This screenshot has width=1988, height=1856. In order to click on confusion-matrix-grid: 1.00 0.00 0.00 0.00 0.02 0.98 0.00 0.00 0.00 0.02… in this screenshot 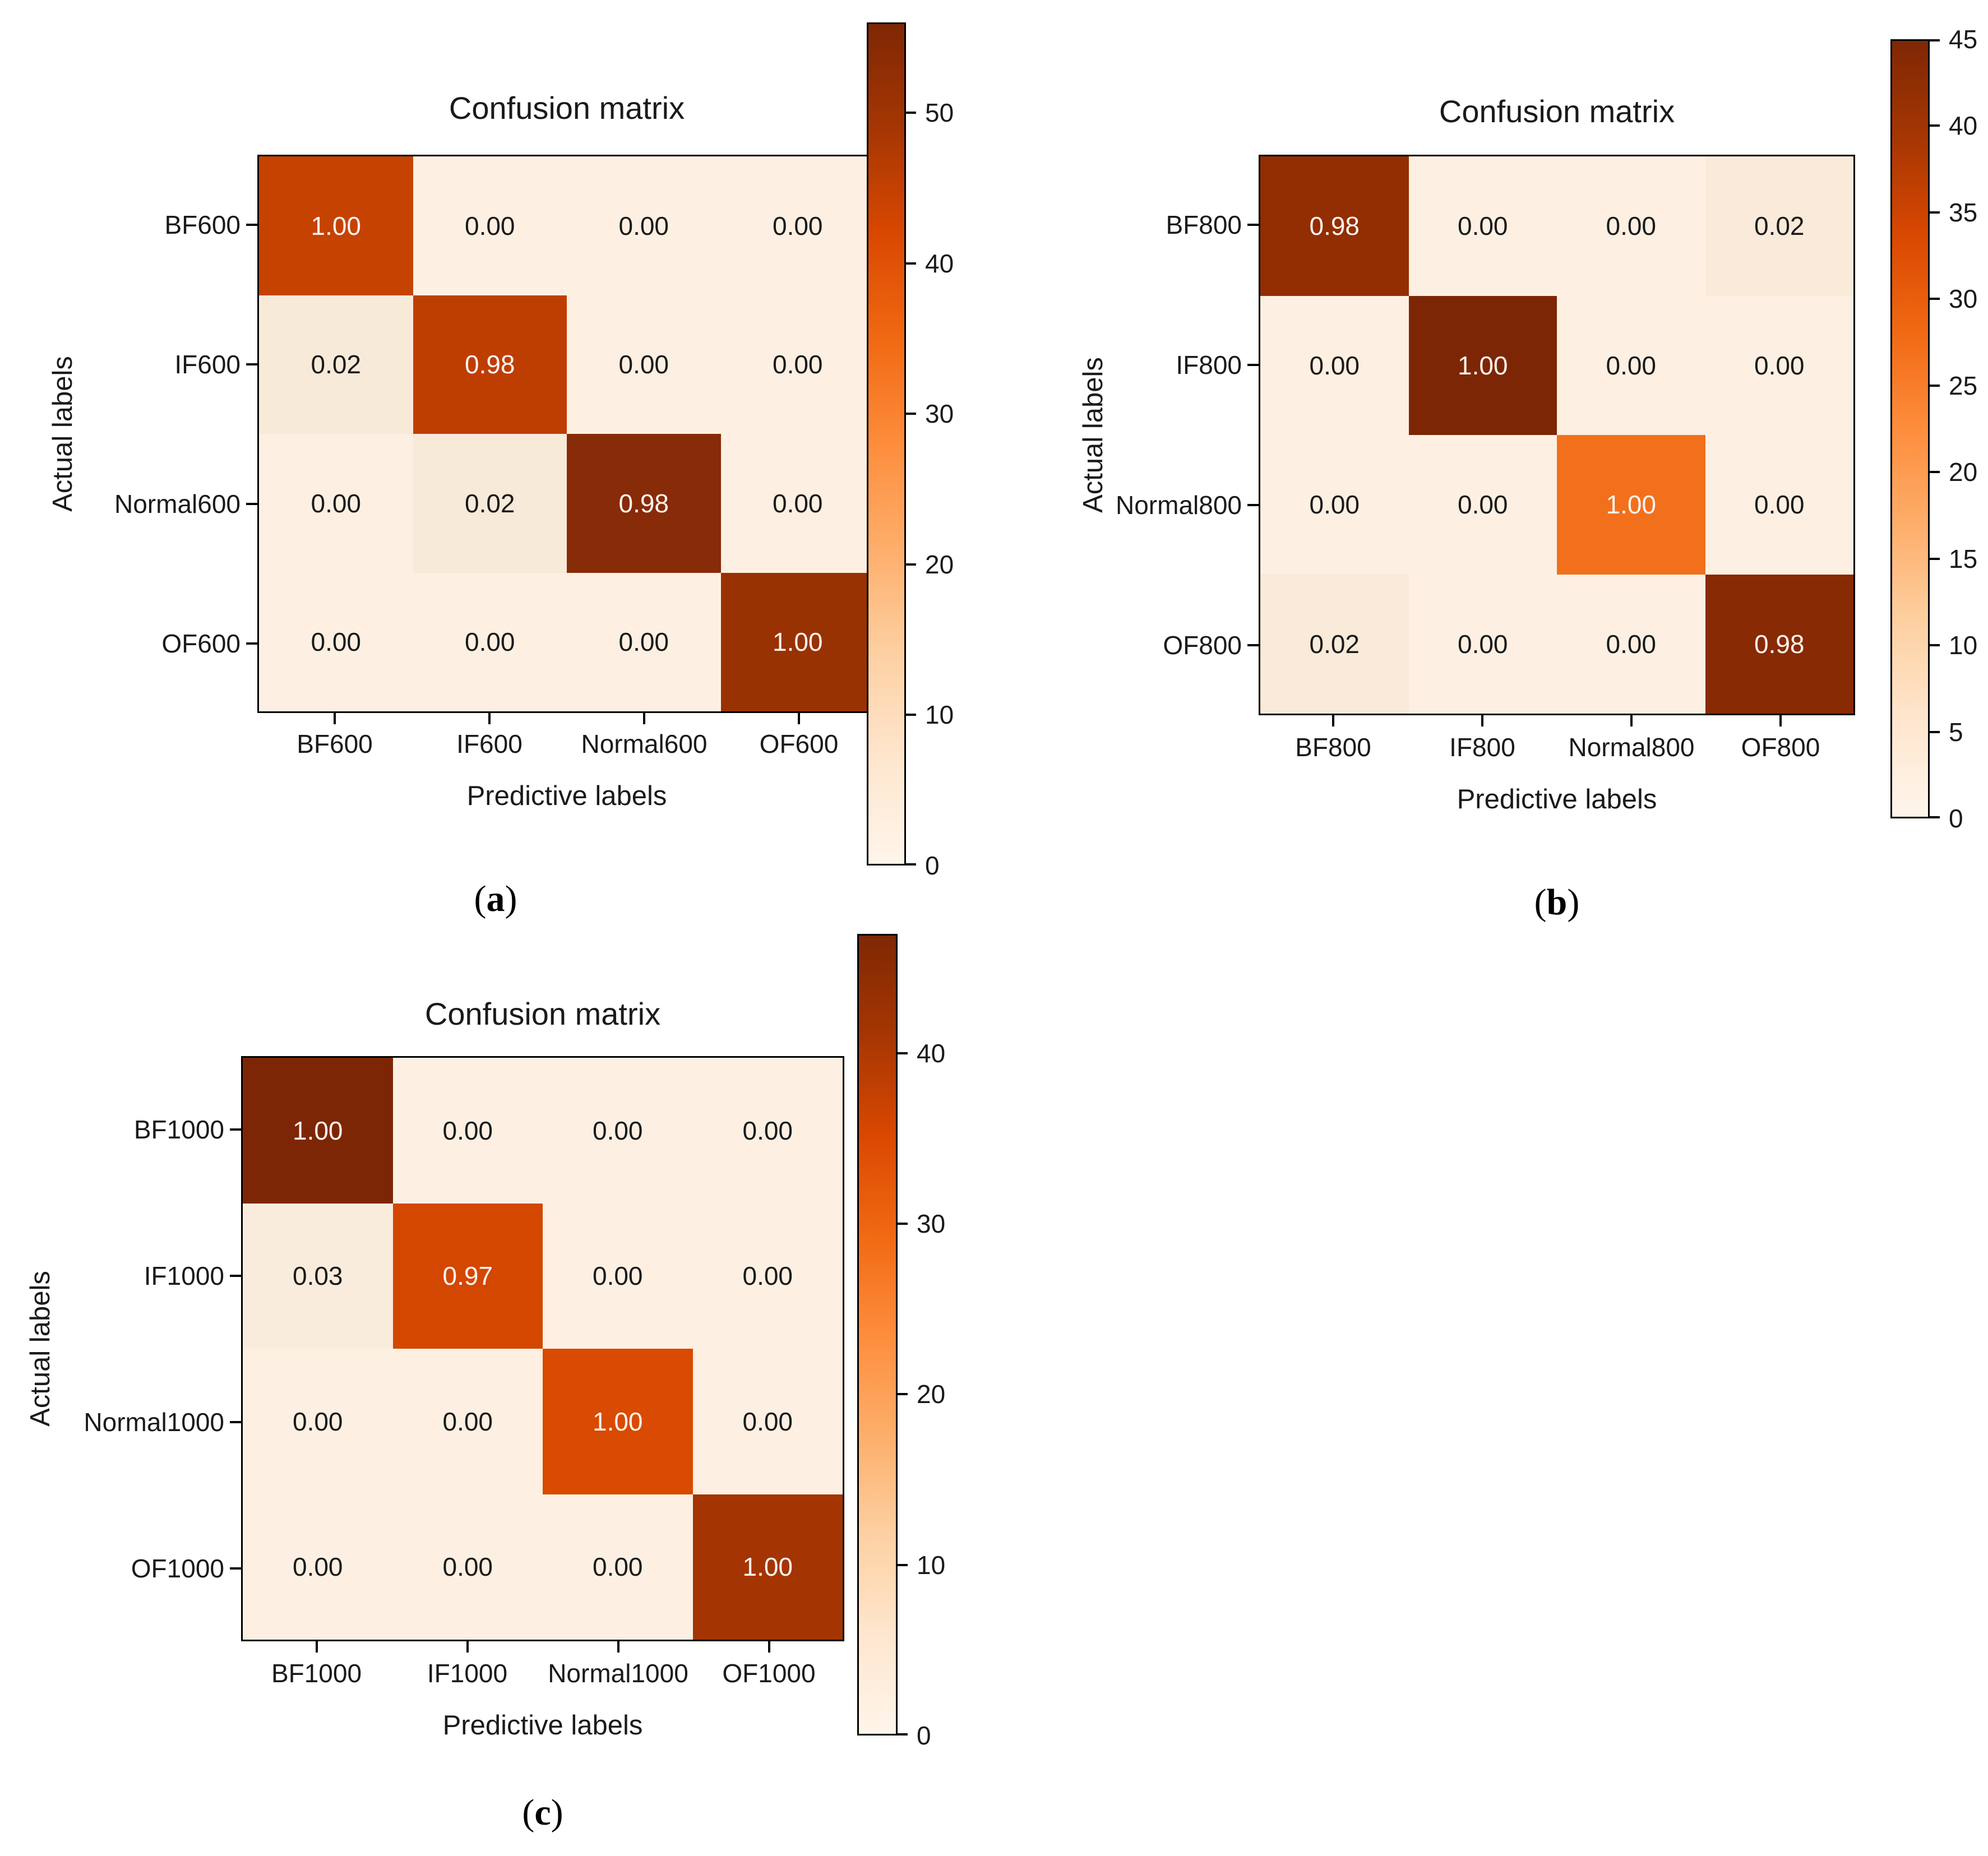, I will do `click(566, 434)`.